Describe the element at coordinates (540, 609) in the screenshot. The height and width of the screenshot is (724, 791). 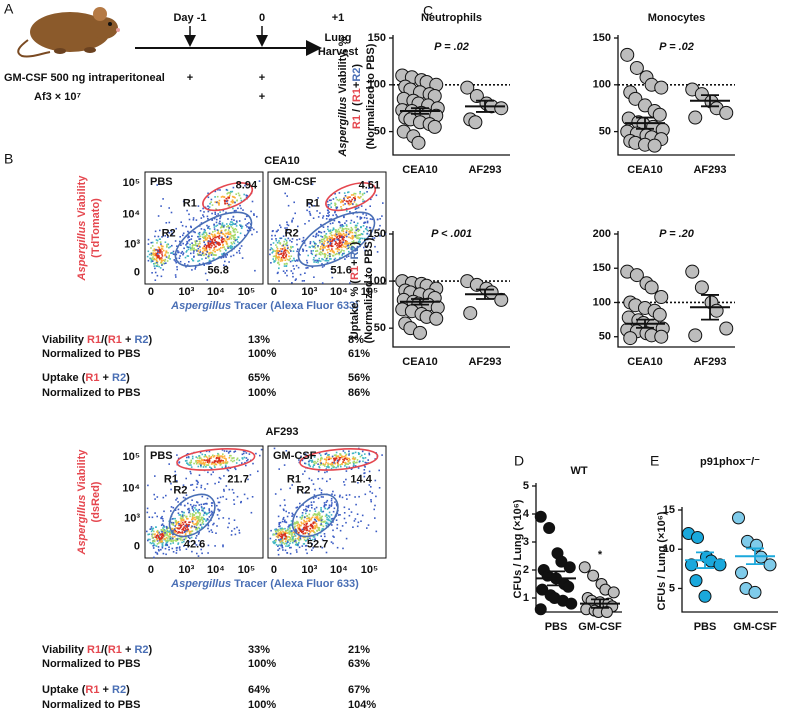
I see `data-point` at that location.